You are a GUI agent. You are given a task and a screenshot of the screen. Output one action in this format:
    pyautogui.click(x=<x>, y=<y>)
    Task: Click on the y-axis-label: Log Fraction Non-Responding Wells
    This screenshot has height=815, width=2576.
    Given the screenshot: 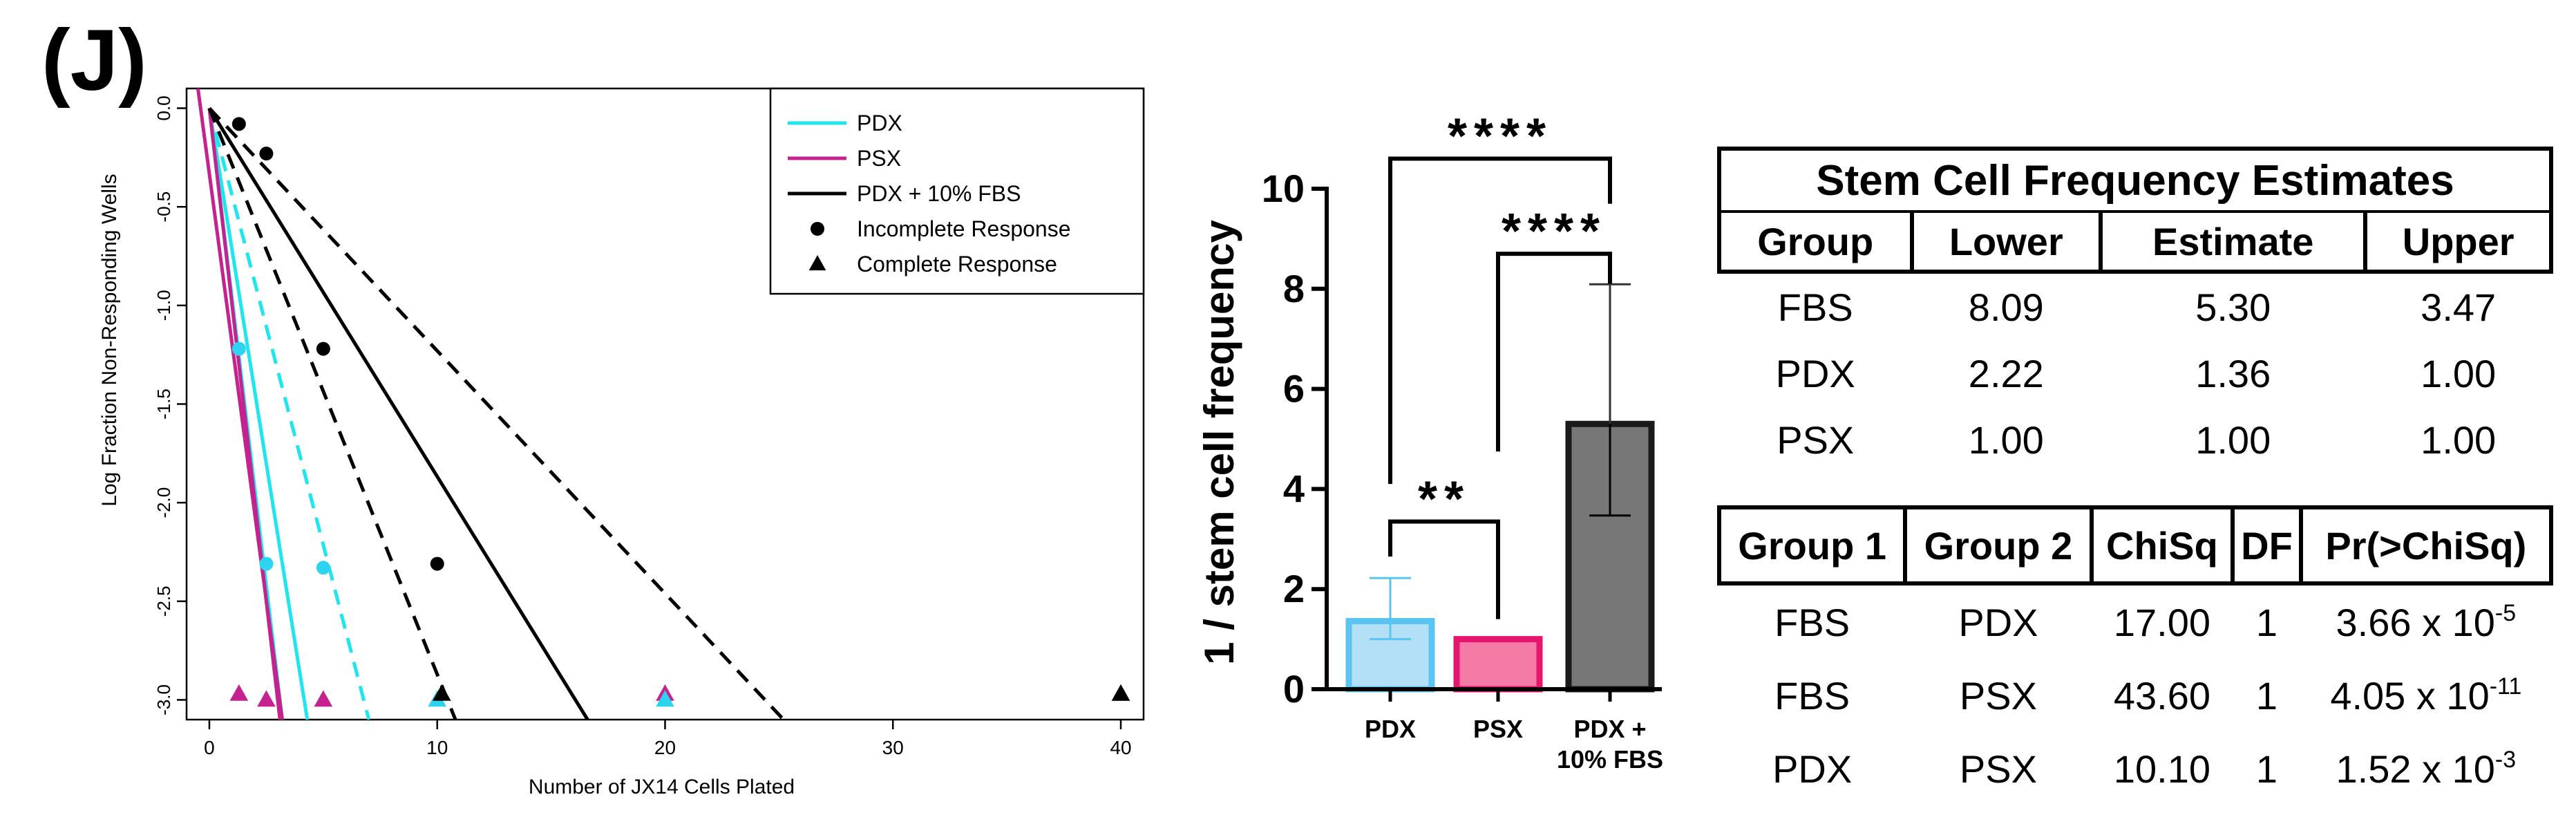 What is the action you would take?
    pyautogui.click(x=109, y=340)
    